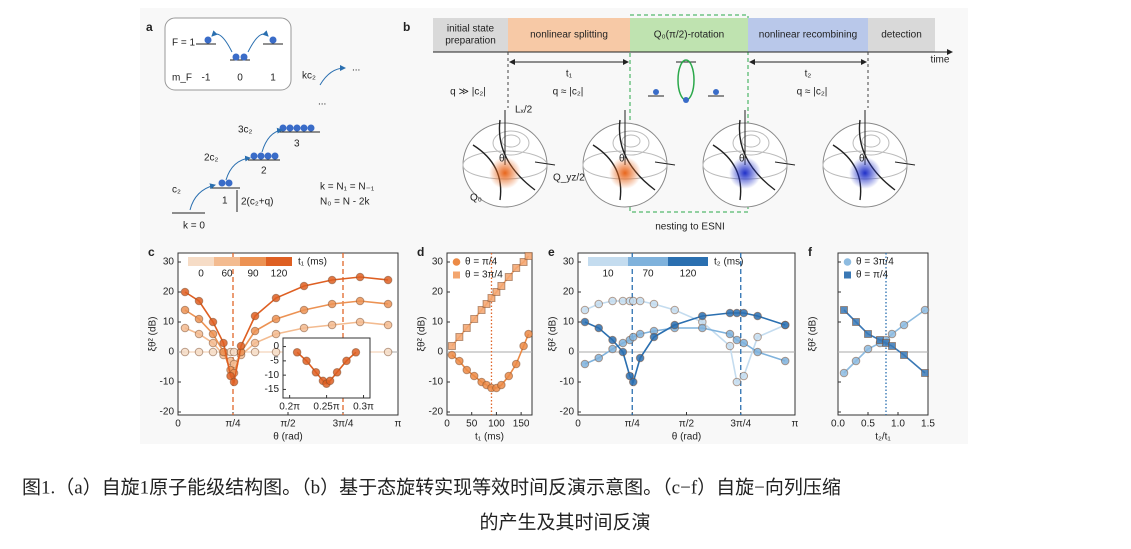 The height and width of the screenshot is (549, 1131). What do you see at coordinates (524, 110) in the screenshot?
I see `lx: Lₓ/2` at bounding box center [524, 110].